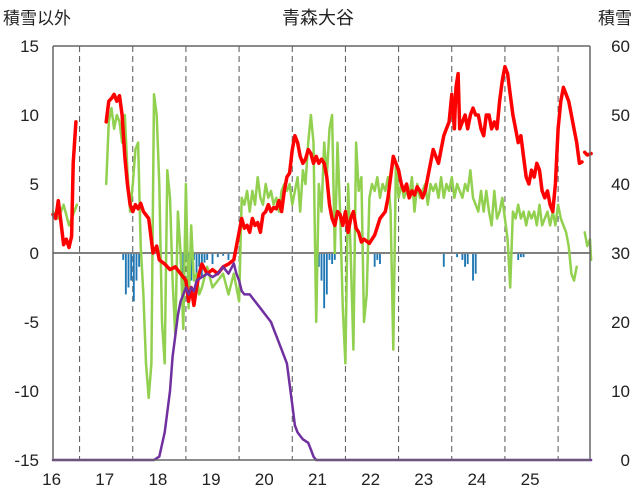 This screenshot has height=501, width=636. What do you see at coordinates (620, 322) in the screenshot?
I see `right-tick-label: 20` at bounding box center [620, 322].